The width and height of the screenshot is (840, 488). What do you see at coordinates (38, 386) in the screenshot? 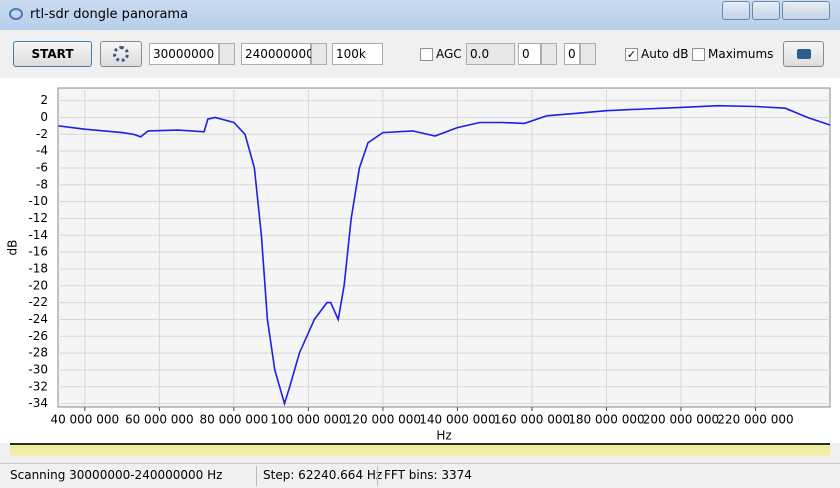
I see `y-tick-label: -32` at bounding box center [38, 386].